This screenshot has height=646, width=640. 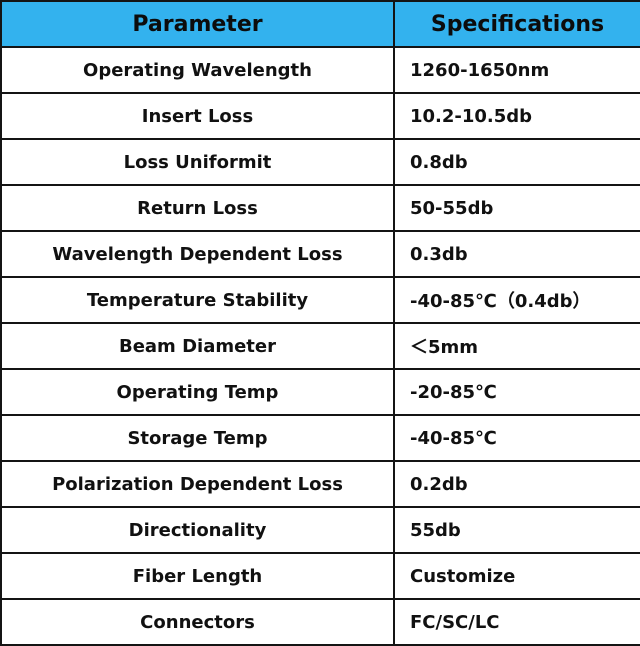 What do you see at coordinates (516, 530) in the screenshot?
I see `specification-cell: 55db` at bounding box center [516, 530].